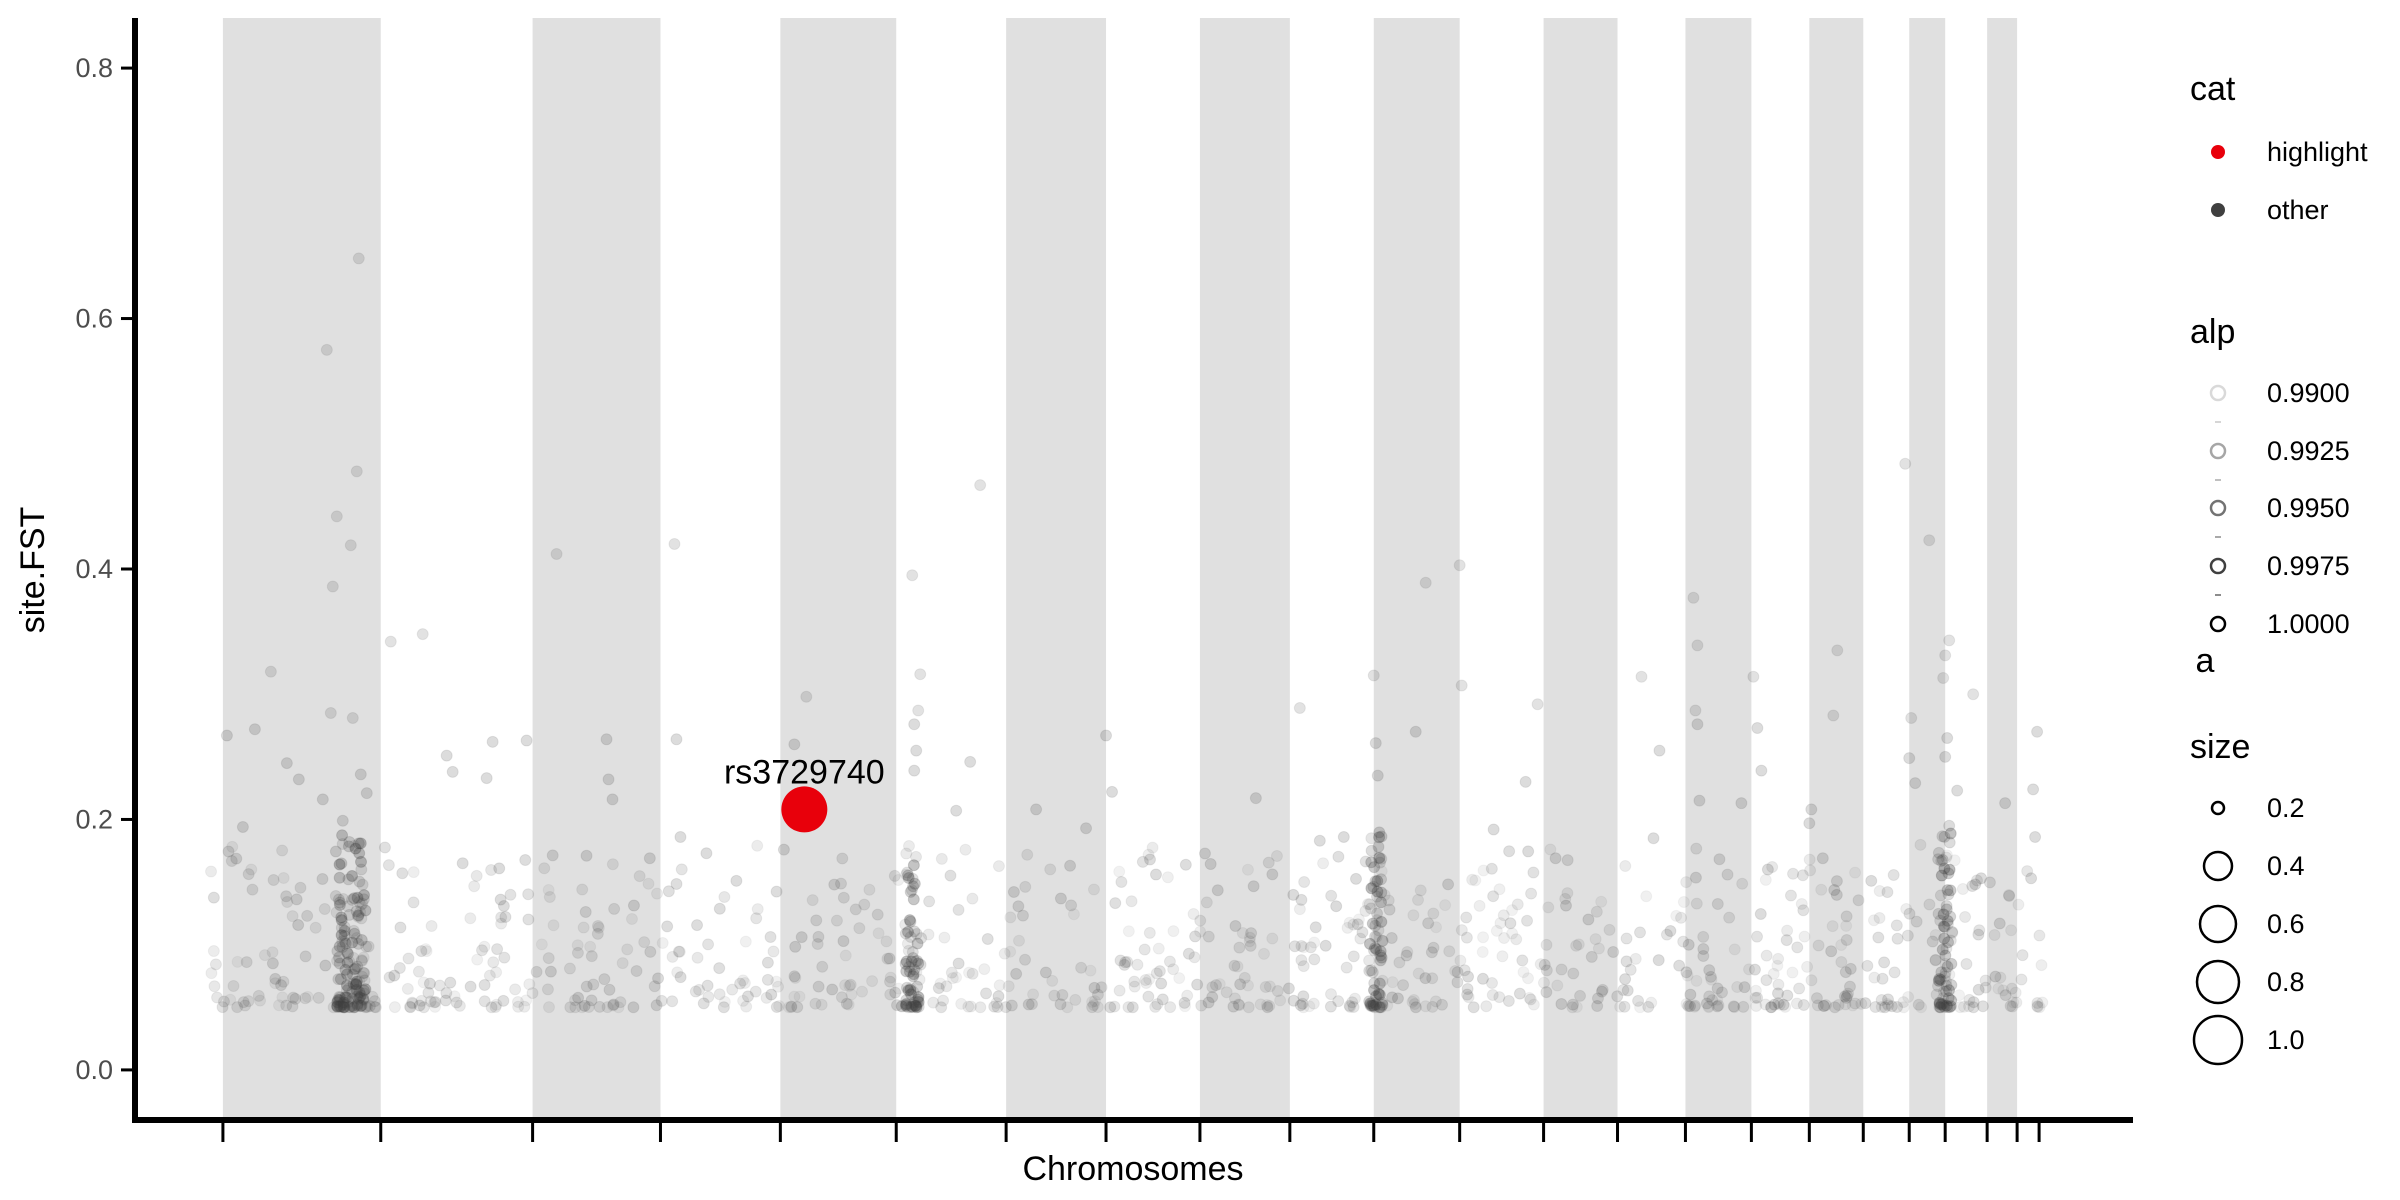 This screenshot has height=1200, width=2400. What do you see at coordinates (2218, 152) in the screenshot?
I see `legend-key-highlight` at bounding box center [2218, 152].